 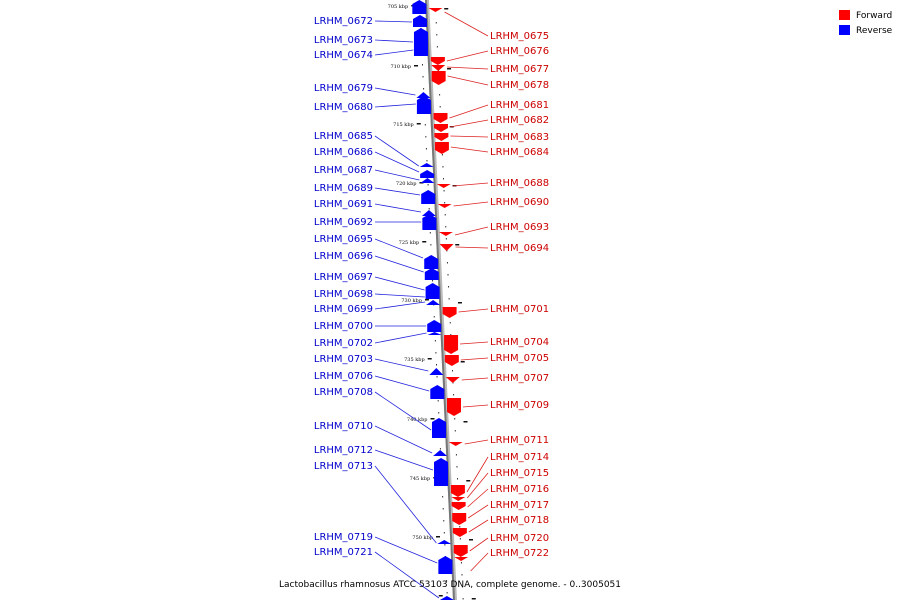 I want to click on reverse-gene-label: LRHM_0685, so click(x=343, y=136).